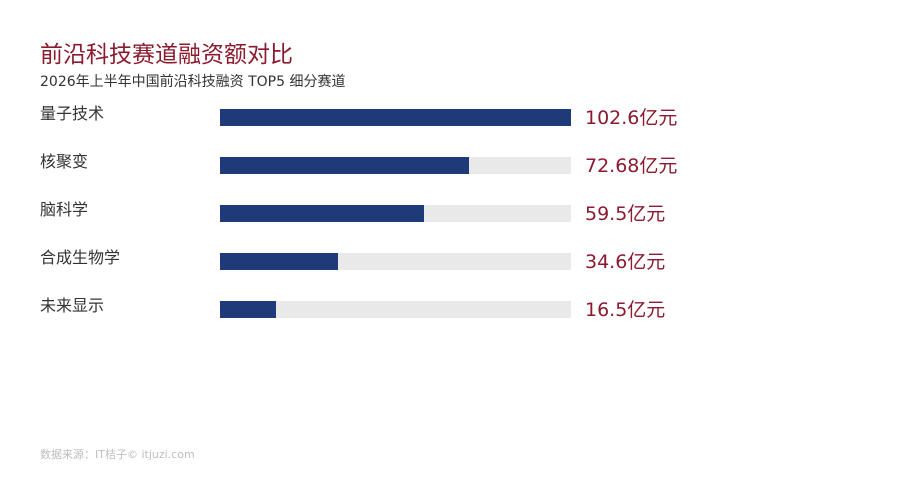 This screenshot has width=900, height=500. I want to click on category-label: 核聚变, so click(64, 161).